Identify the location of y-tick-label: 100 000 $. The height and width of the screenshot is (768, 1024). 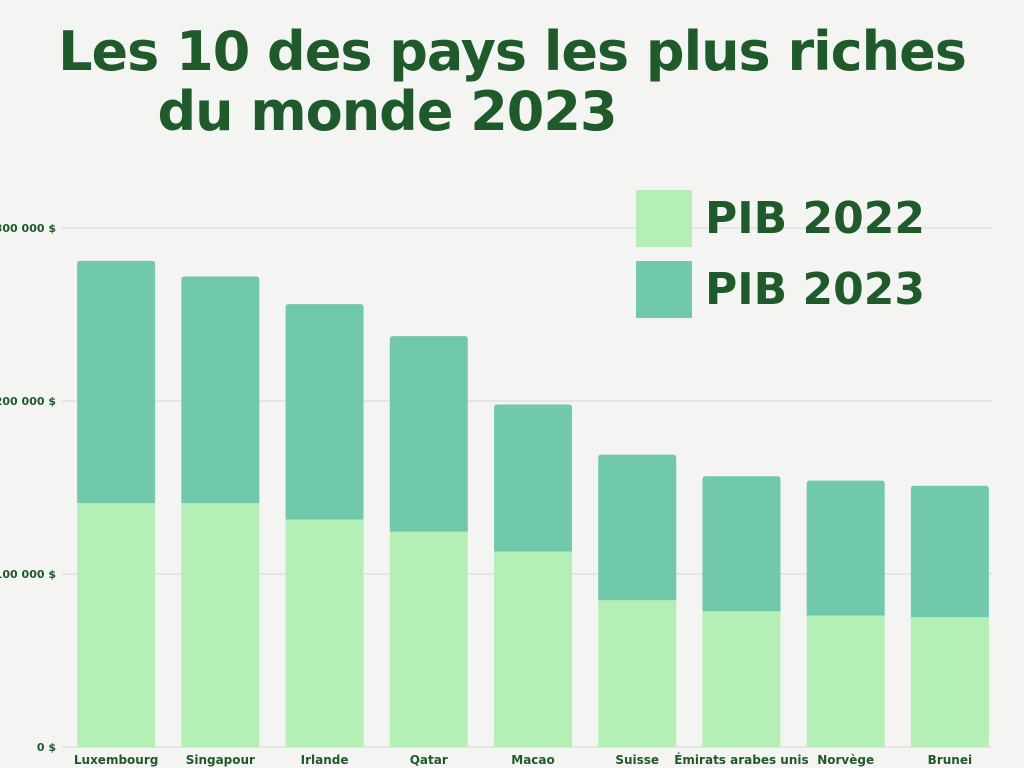
(28, 574).